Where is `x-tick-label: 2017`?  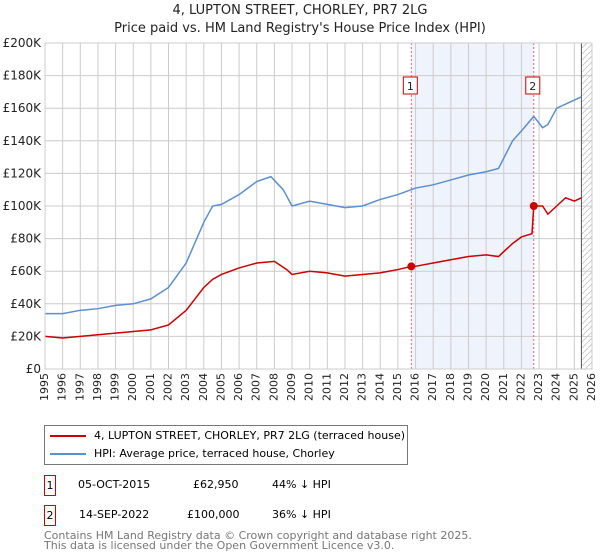 x-tick-label: 2017 is located at coordinates (432, 387).